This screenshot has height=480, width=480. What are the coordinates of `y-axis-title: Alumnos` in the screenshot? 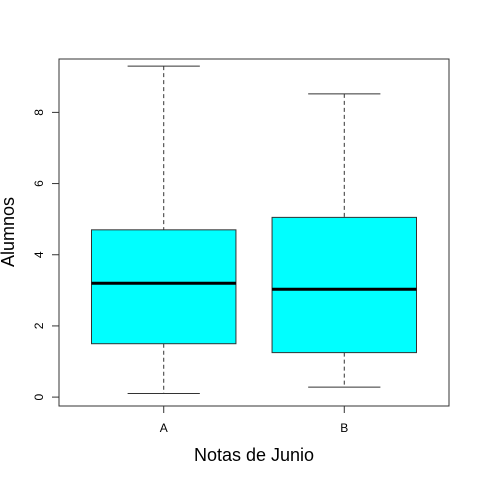 It's located at (9, 232).